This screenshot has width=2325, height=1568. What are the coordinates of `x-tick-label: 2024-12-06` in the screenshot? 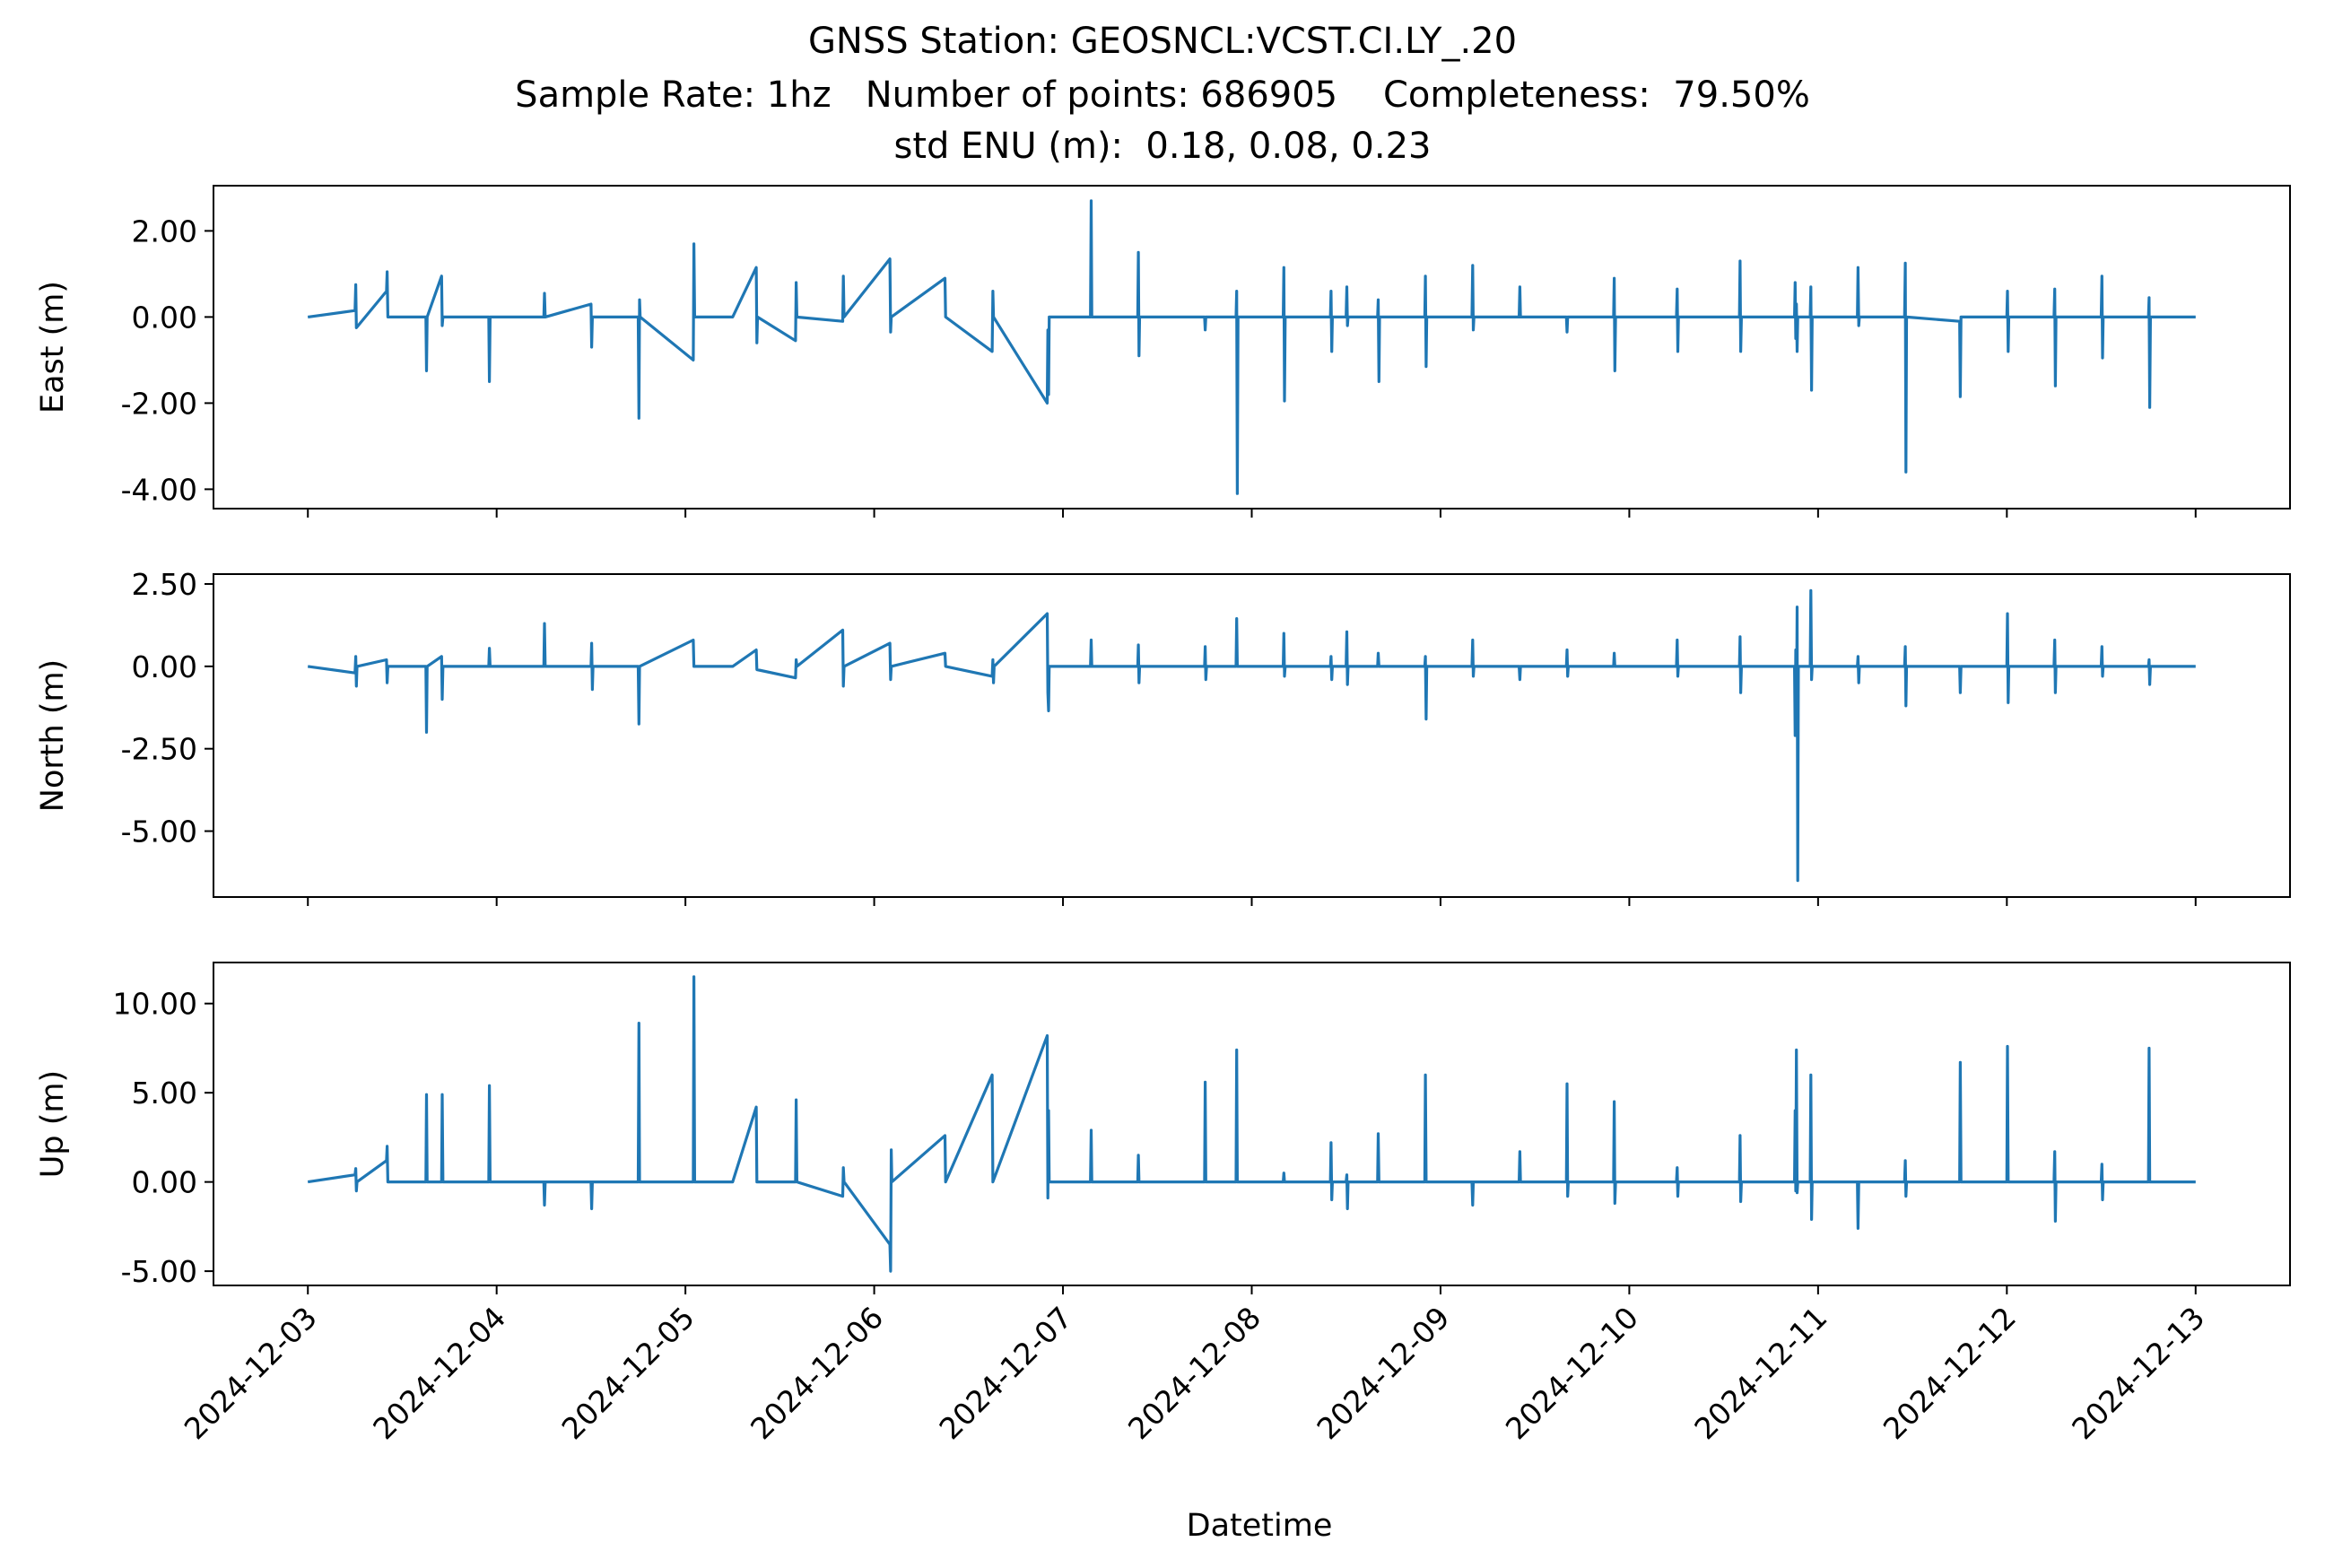 It's located at (817, 1373).